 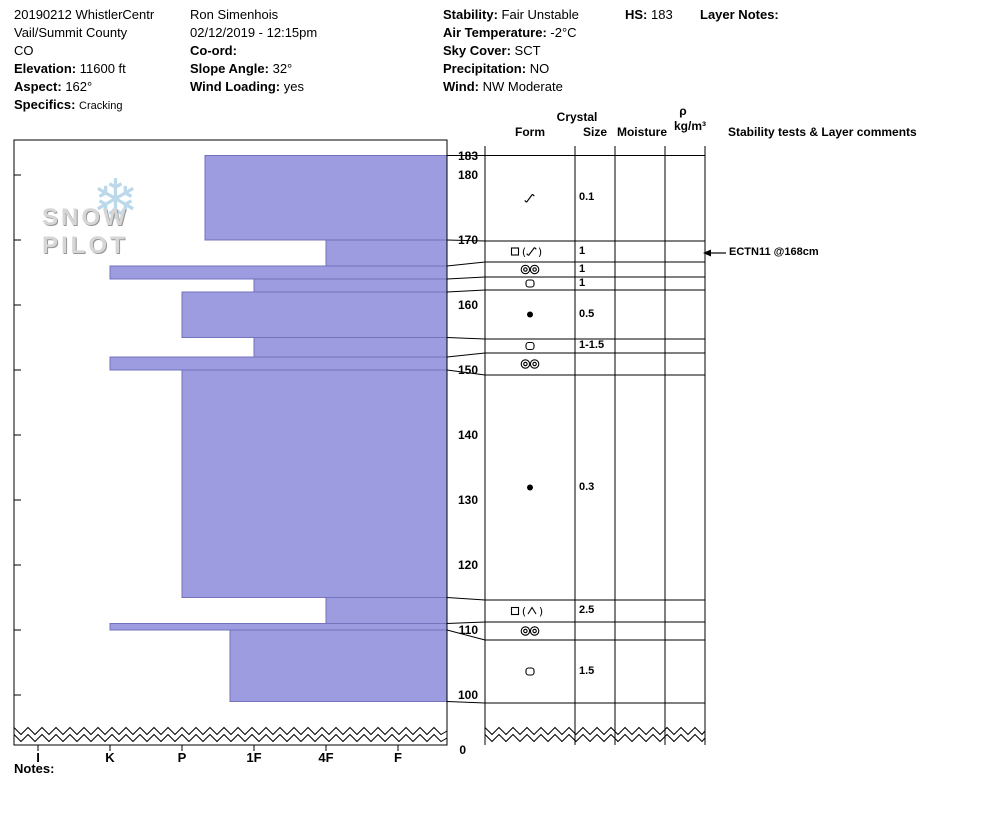 I want to click on elevation-row: Elevation: 11600 ft, so click(x=84, y=69).